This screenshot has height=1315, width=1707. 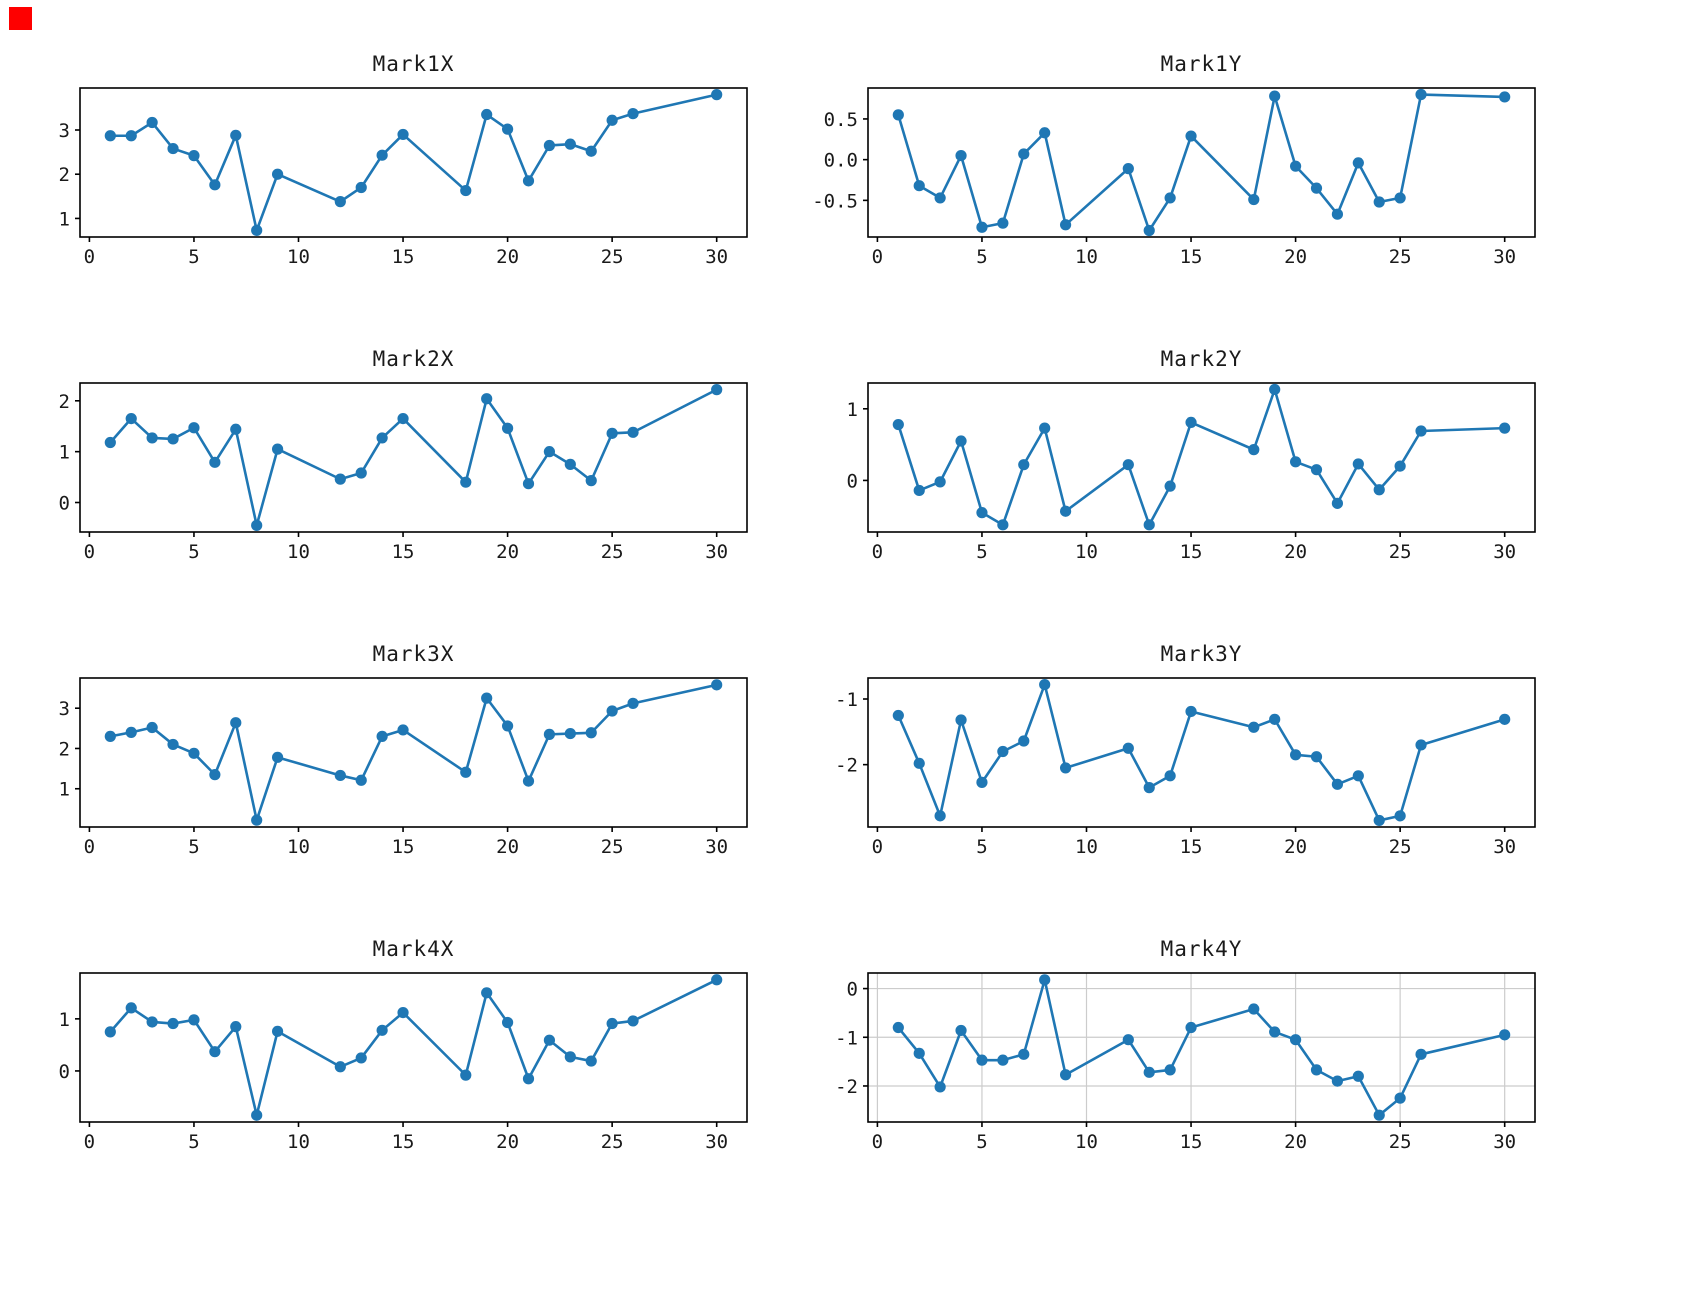 What do you see at coordinates (413, 949) in the screenshot?
I see `chart-title: Mark4X` at bounding box center [413, 949].